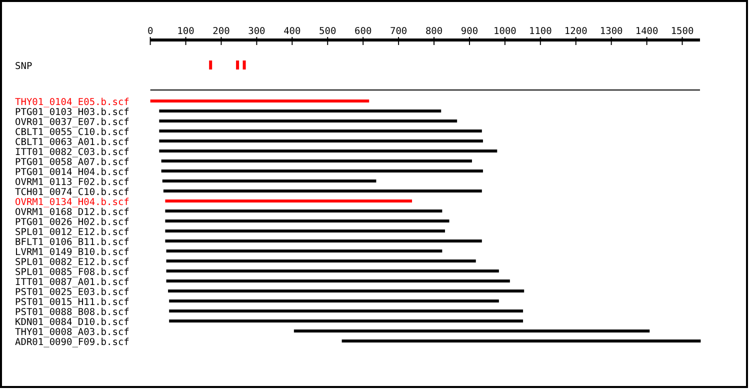 The height and width of the screenshot is (390, 750). Describe the element at coordinates (327, 31) in the screenshot. I see `x-tick-label: 500` at that location.